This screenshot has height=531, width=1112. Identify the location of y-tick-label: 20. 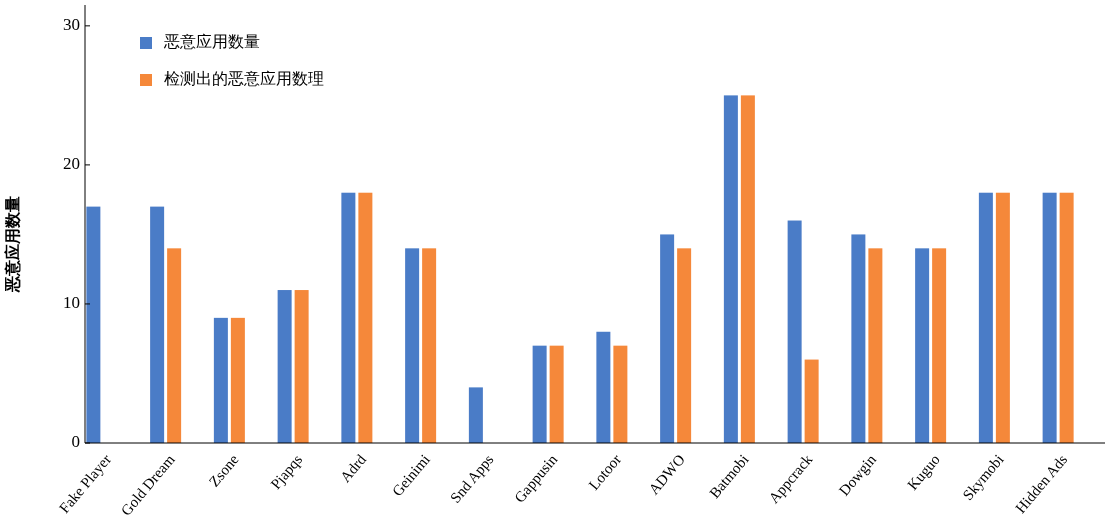
(71, 163).